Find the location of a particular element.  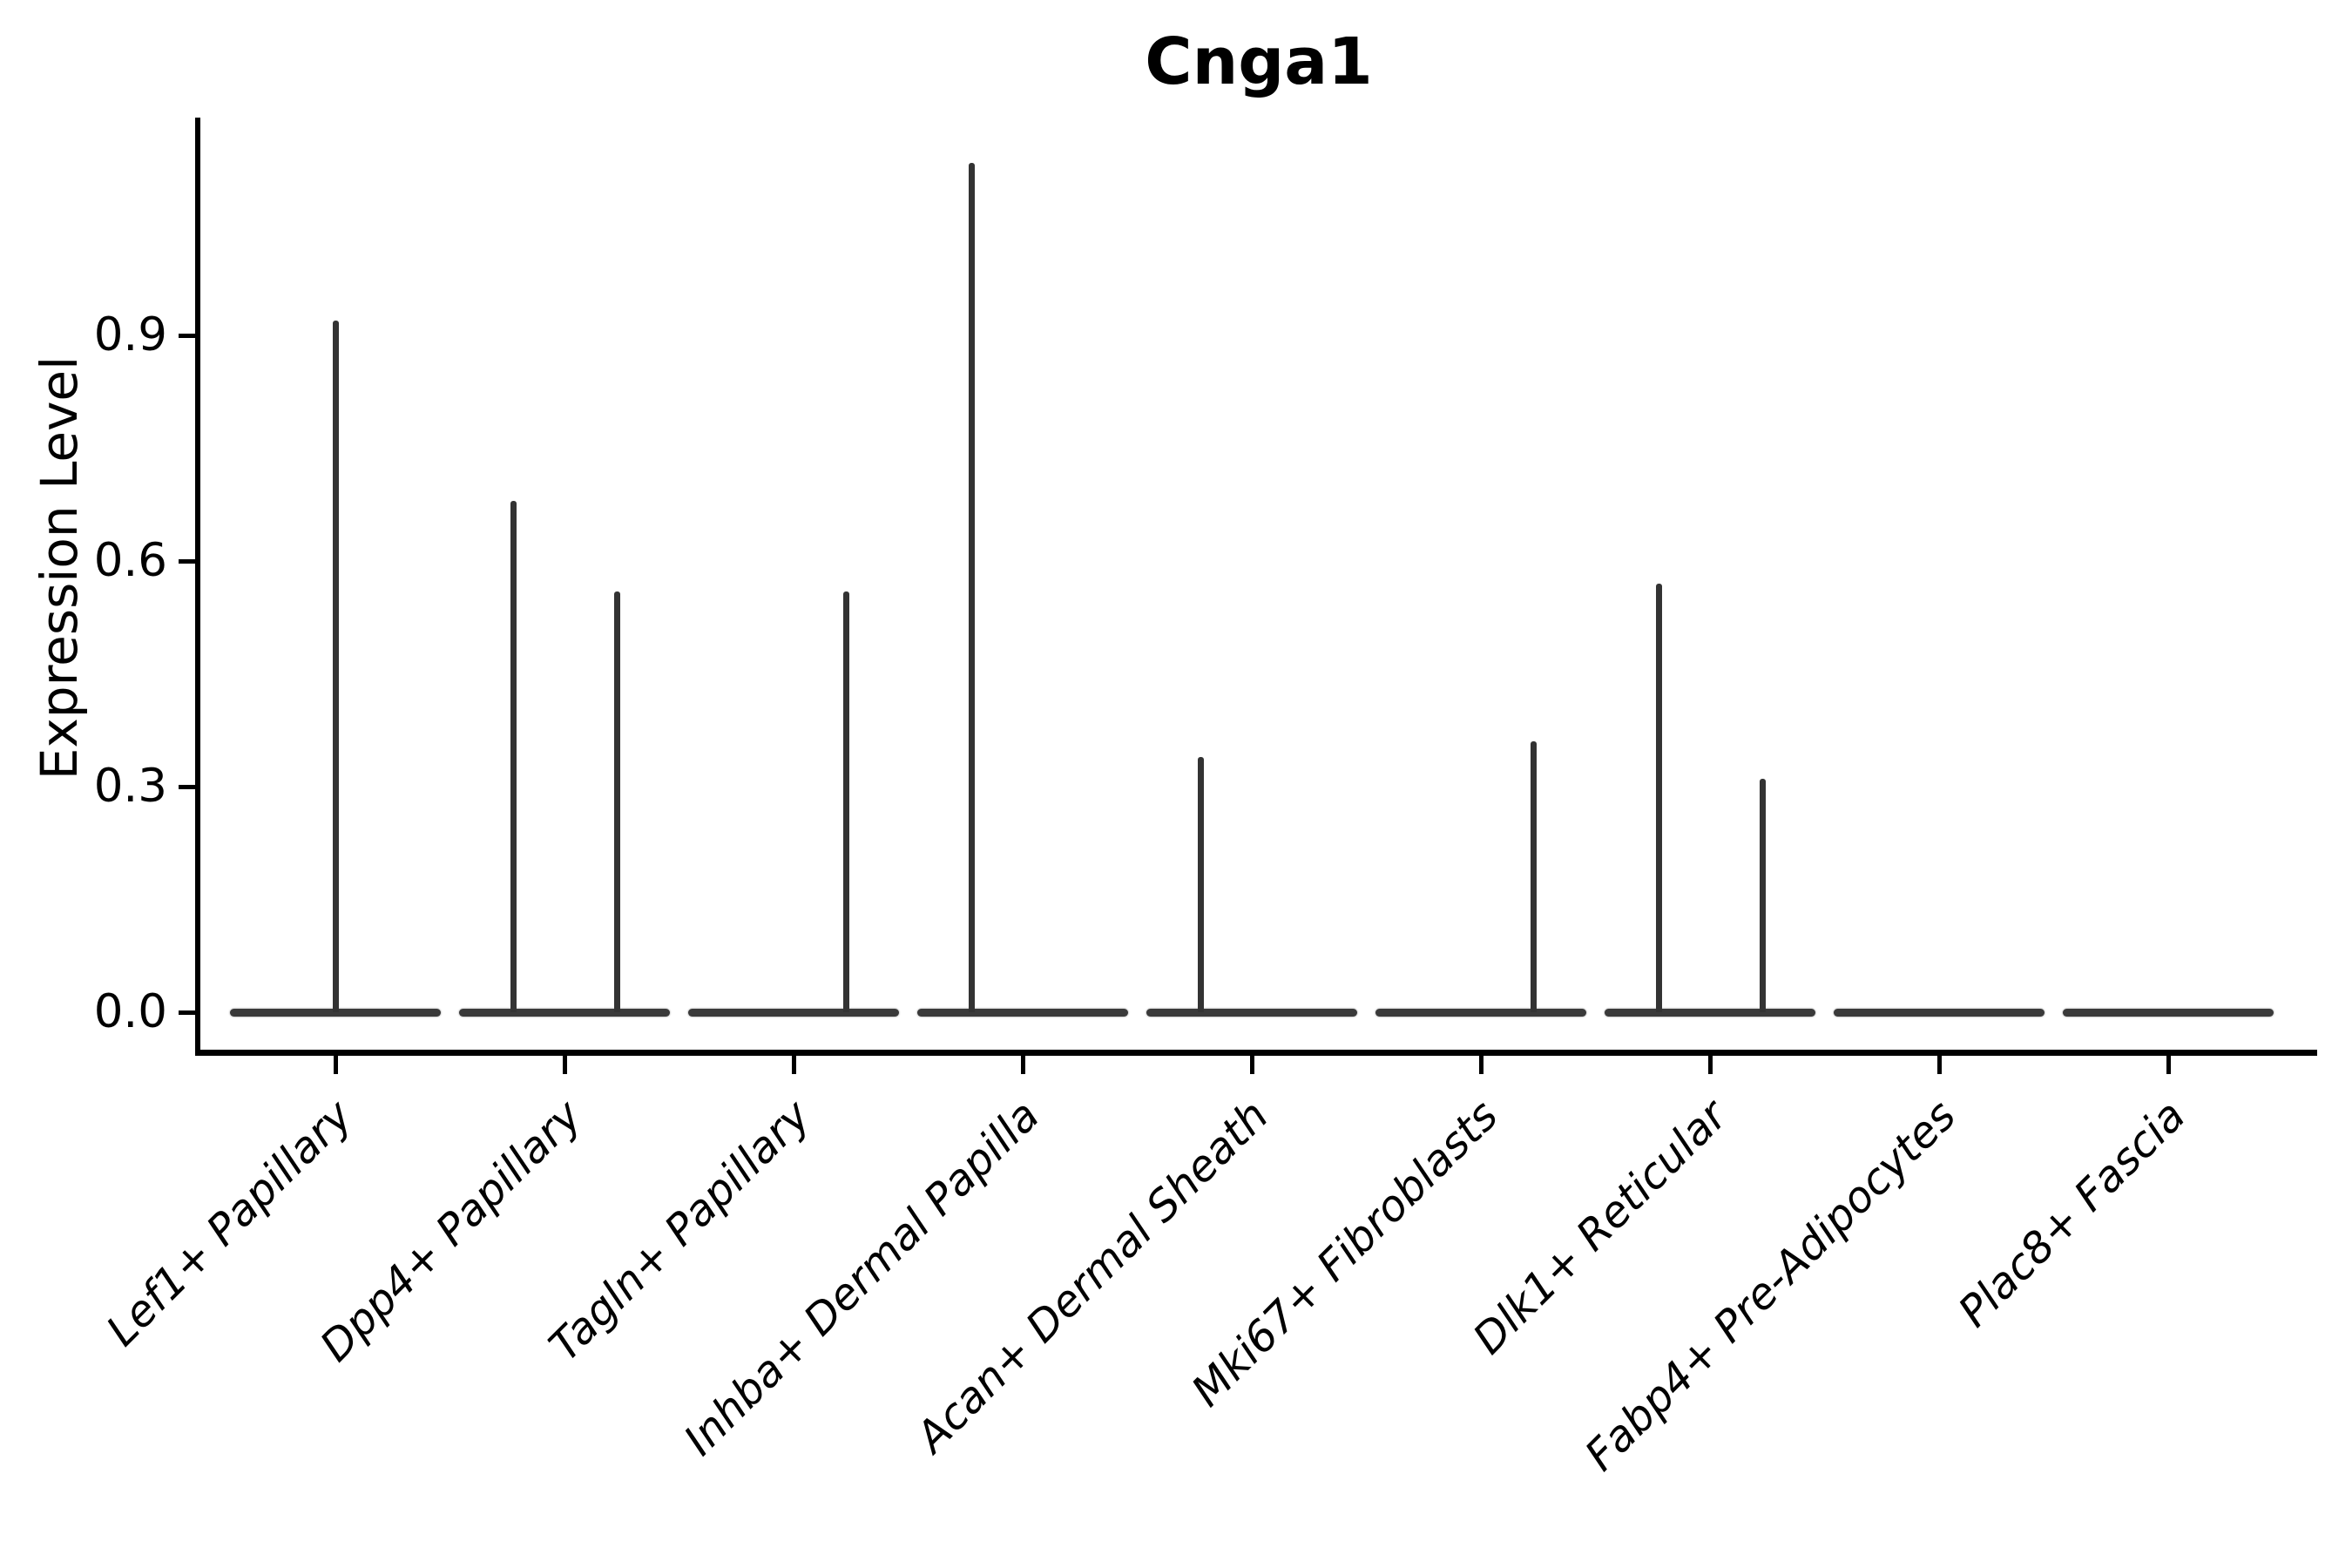

y-tick-label: 0.0 is located at coordinates (130, 1012).